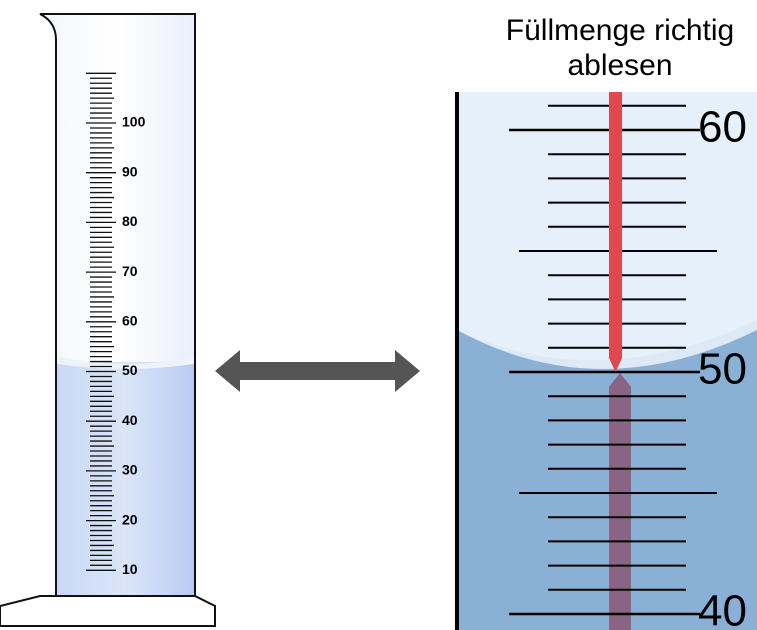  What do you see at coordinates (130, 221) in the screenshot?
I see `scale-label: 80` at bounding box center [130, 221].